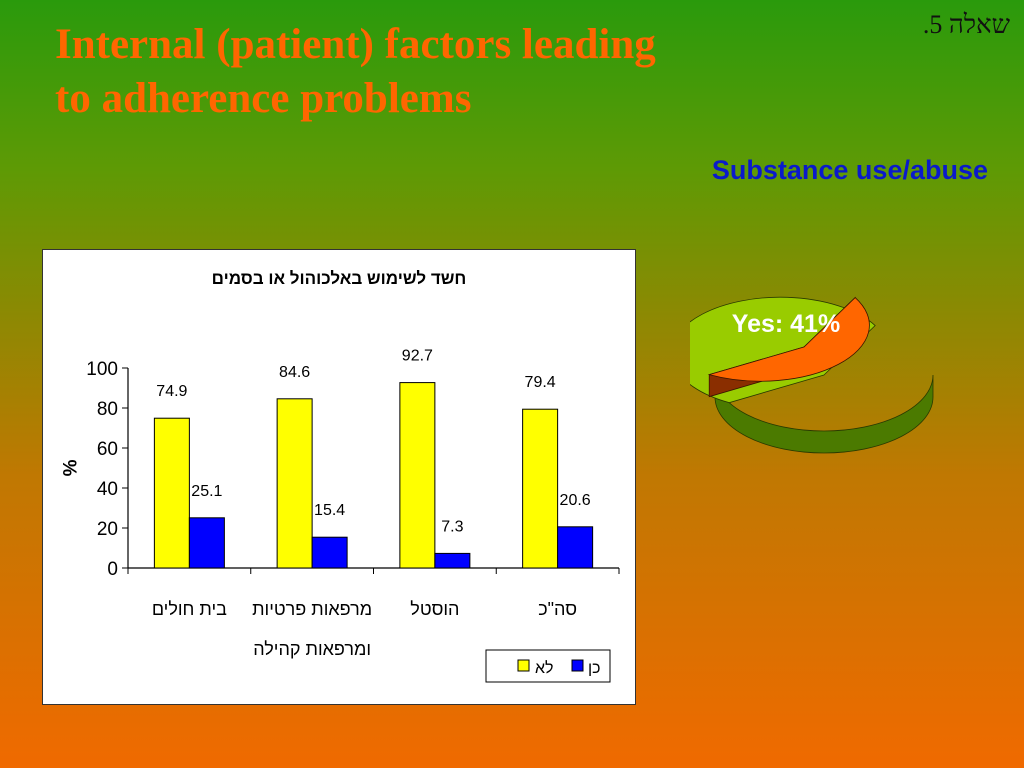  What do you see at coordinates (312, 609) in the screenshot?
I see `x-tick-label: מרפאות פרטיות` at bounding box center [312, 609].